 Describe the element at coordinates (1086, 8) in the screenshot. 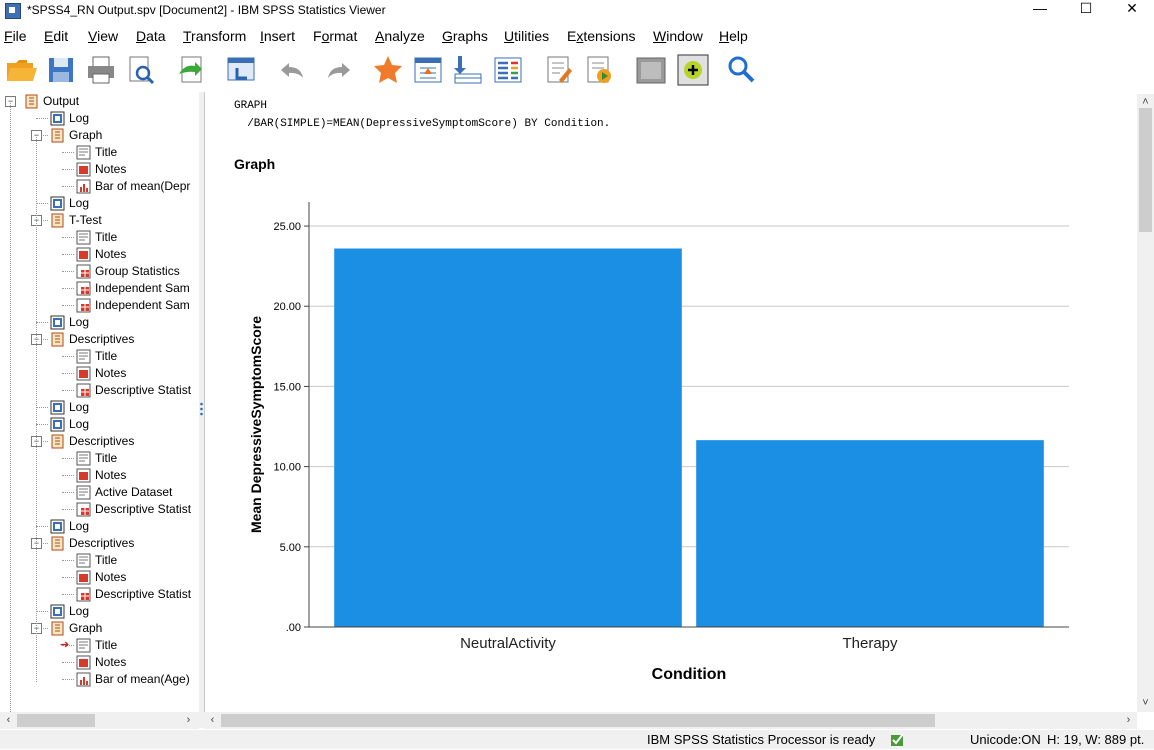

I see `maximize-button: ☐` at that location.